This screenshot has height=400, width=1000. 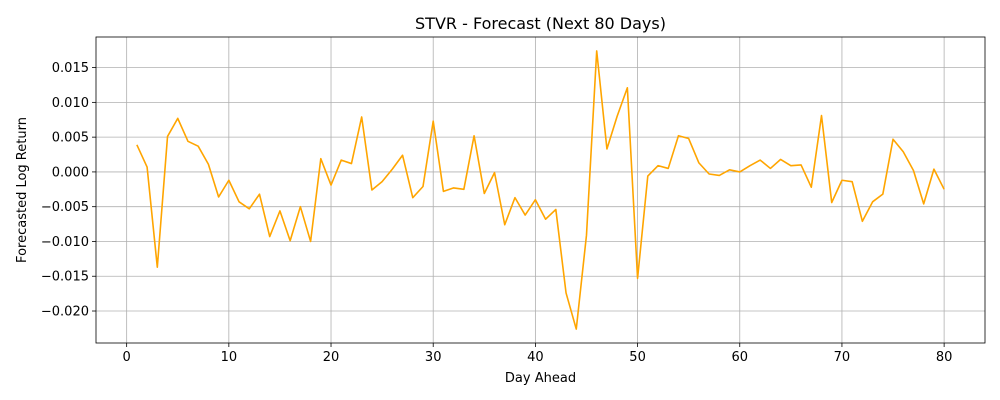 What do you see at coordinates (944, 357) in the screenshot?
I see `x-tick-label: 80` at bounding box center [944, 357].